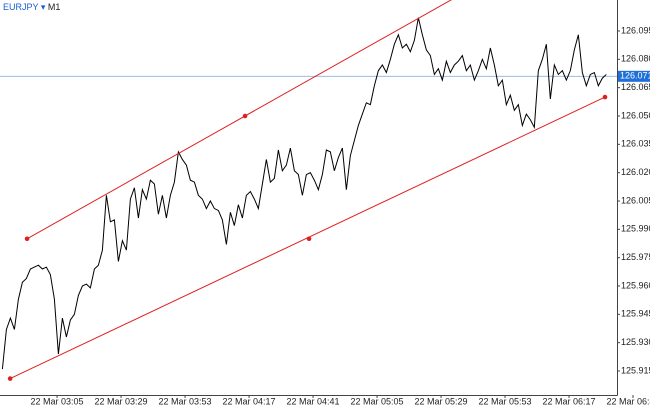 The image size is (650, 407). Describe the element at coordinates (635, 257) in the screenshot. I see `y-tick-label: 125.975` at that location.